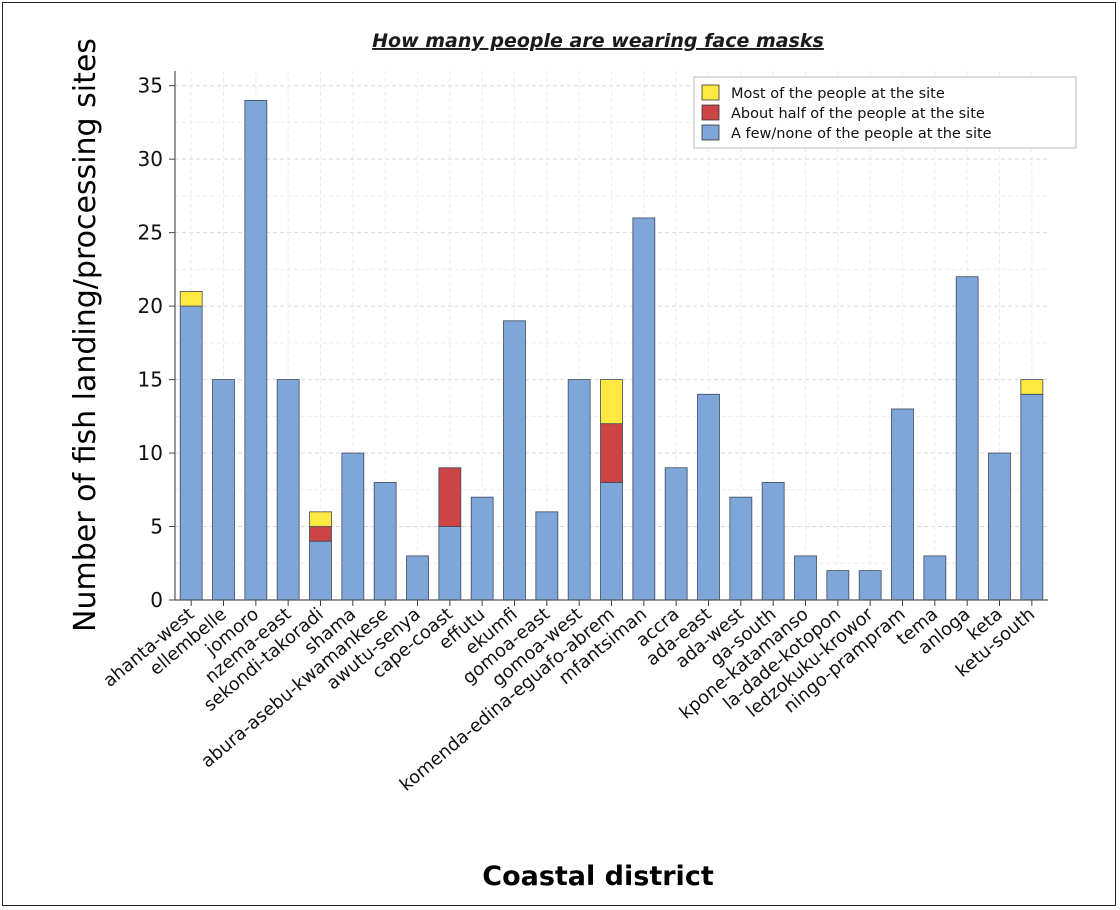 Image resolution: width=1120 pixels, height=910 pixels. Describe the element at coordinates (150, 380) in the screenshot. I see `y-tick-label: 15` at that location.